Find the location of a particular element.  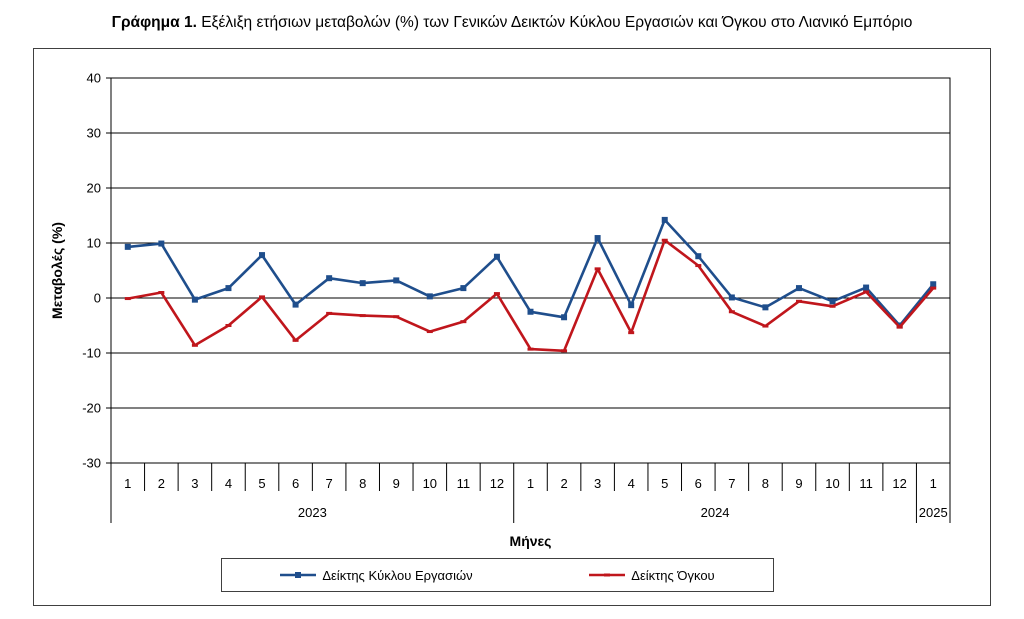

y-tick-label: 0 is located at coordinates (97, 298).